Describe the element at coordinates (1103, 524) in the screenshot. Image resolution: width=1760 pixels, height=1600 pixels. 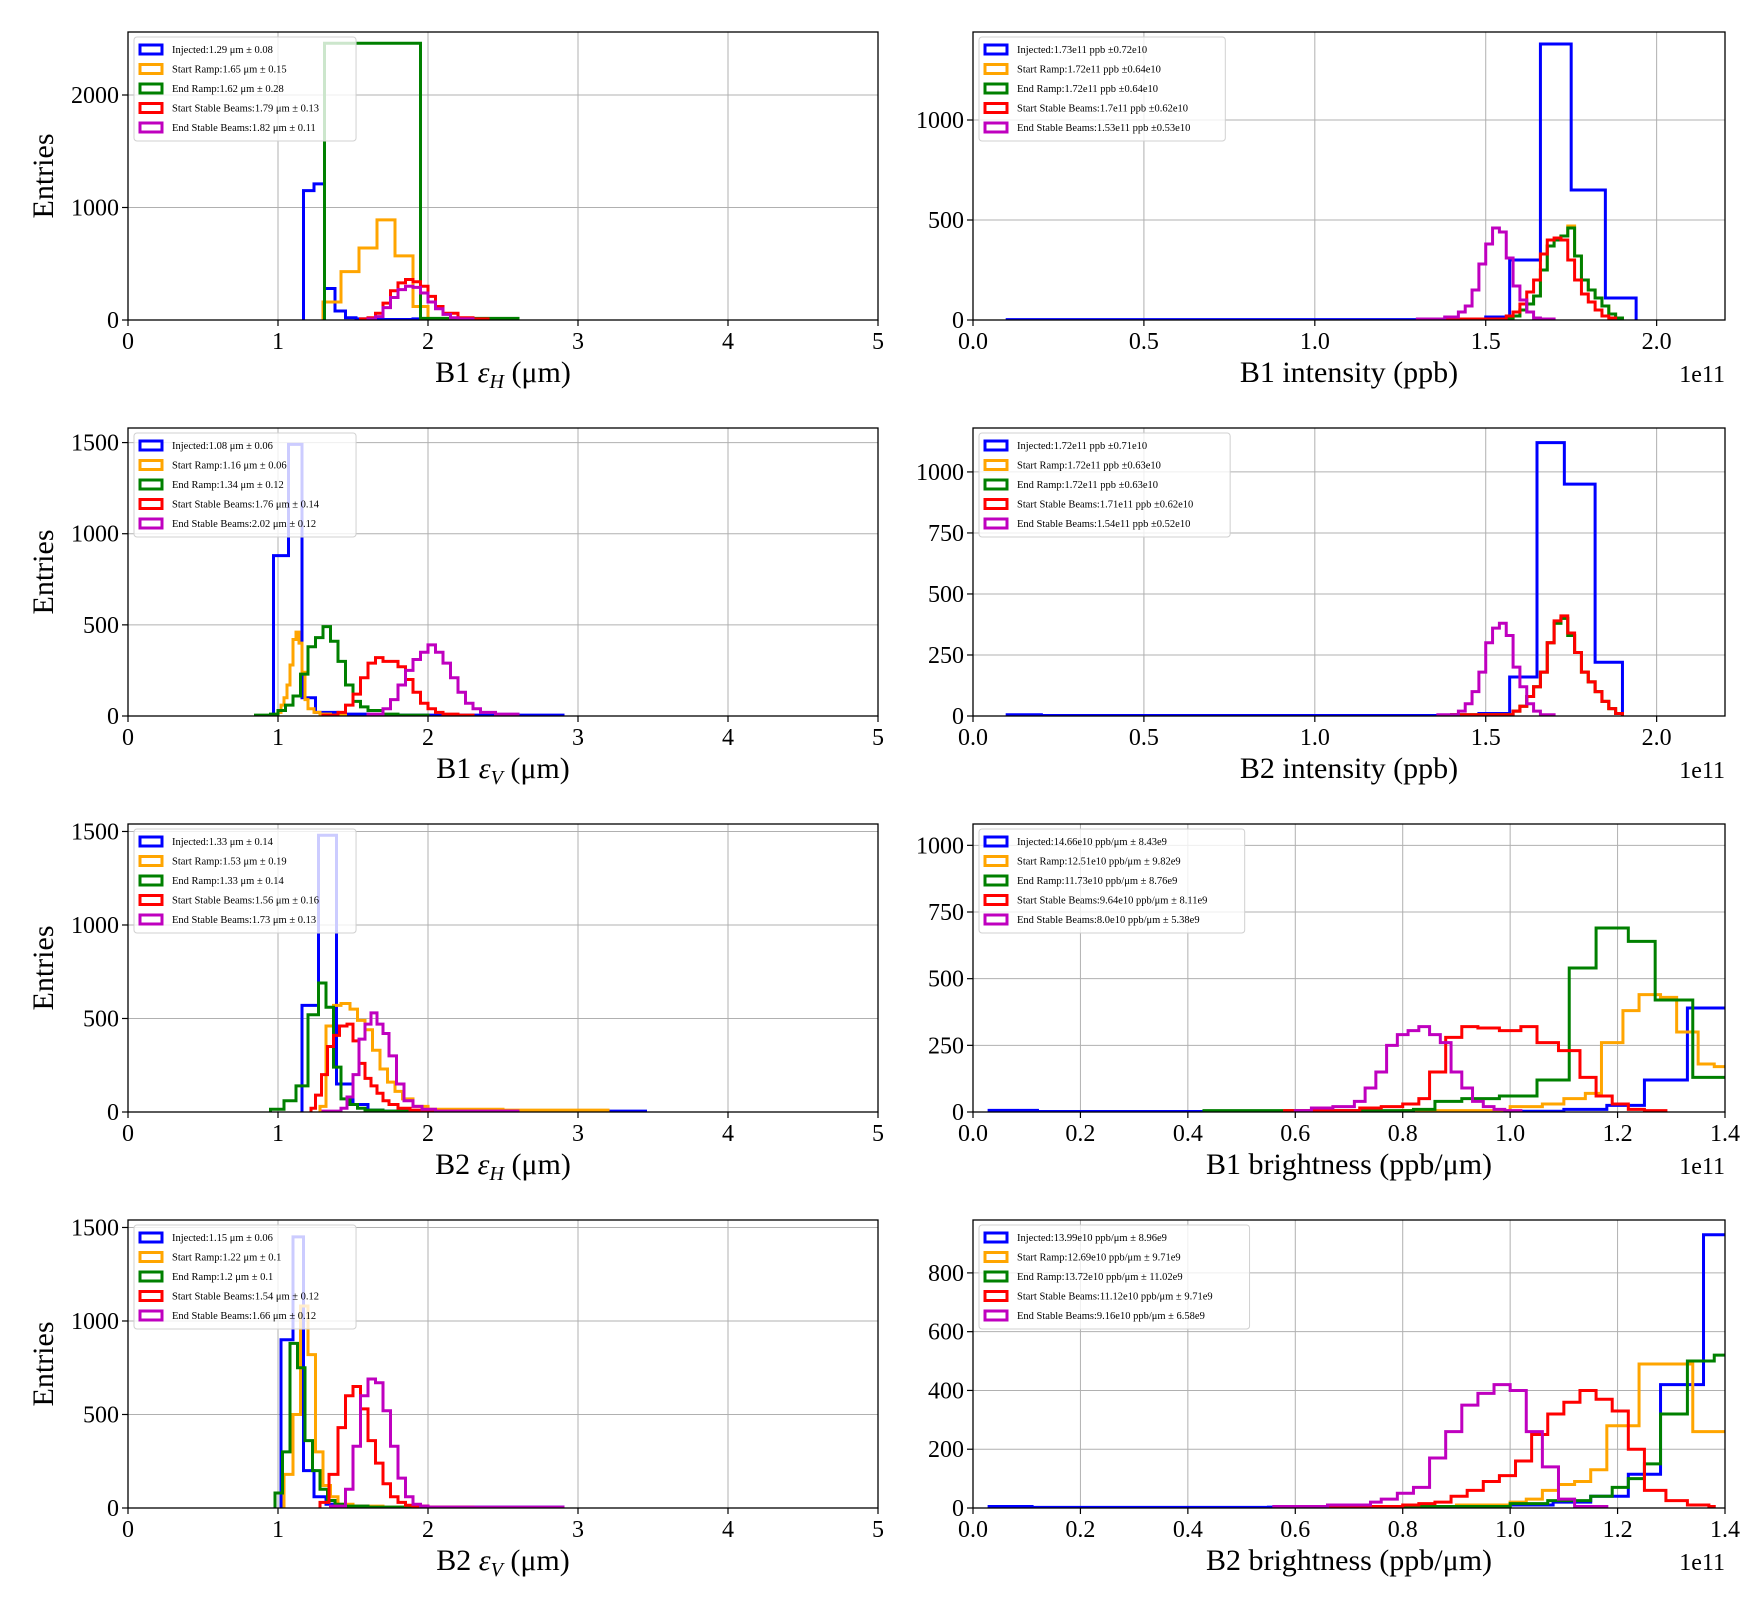
I see `legend-entry: End Stable Beams:1.54e11 ppb ±0.52e10` at that location.